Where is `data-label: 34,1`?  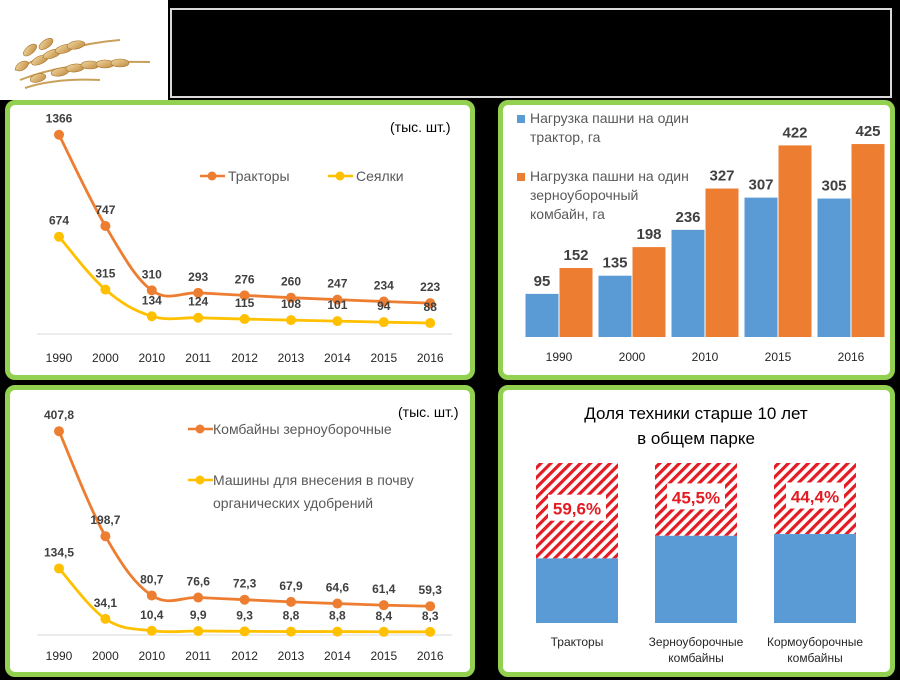
data-label: 34,1 is located at coordinates (106, 603).